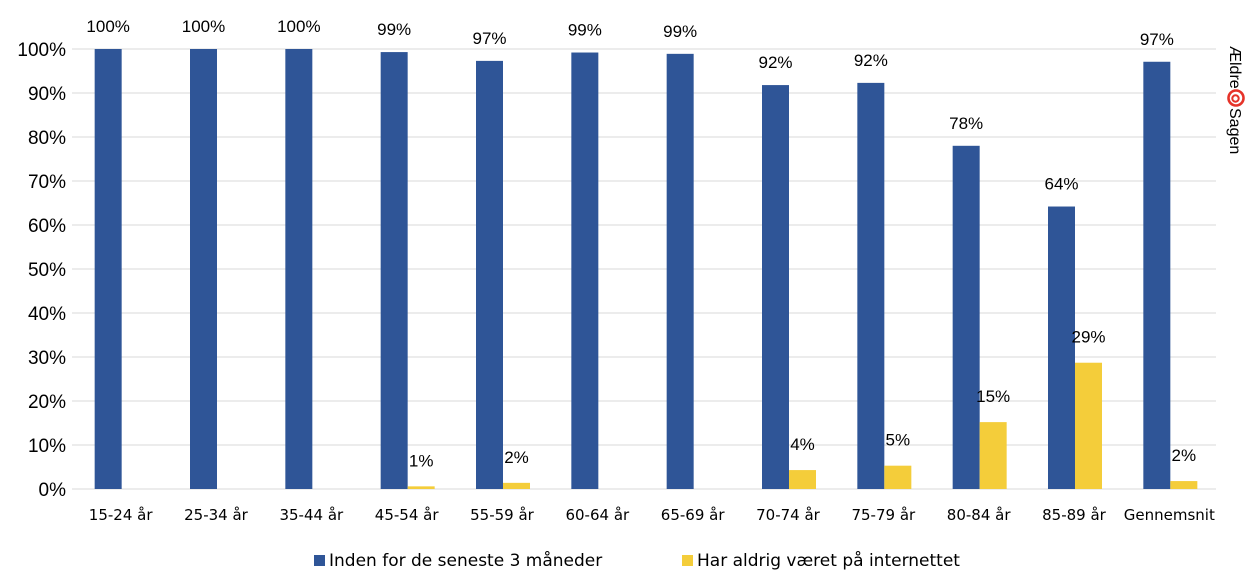 Image resolution: width=1251 pixels, height=573 pixels. What do you see at coordinates (693, 515) in the screenshot?
I see `x-tick-label: 65-69 år` at bounding box center [693, 515].